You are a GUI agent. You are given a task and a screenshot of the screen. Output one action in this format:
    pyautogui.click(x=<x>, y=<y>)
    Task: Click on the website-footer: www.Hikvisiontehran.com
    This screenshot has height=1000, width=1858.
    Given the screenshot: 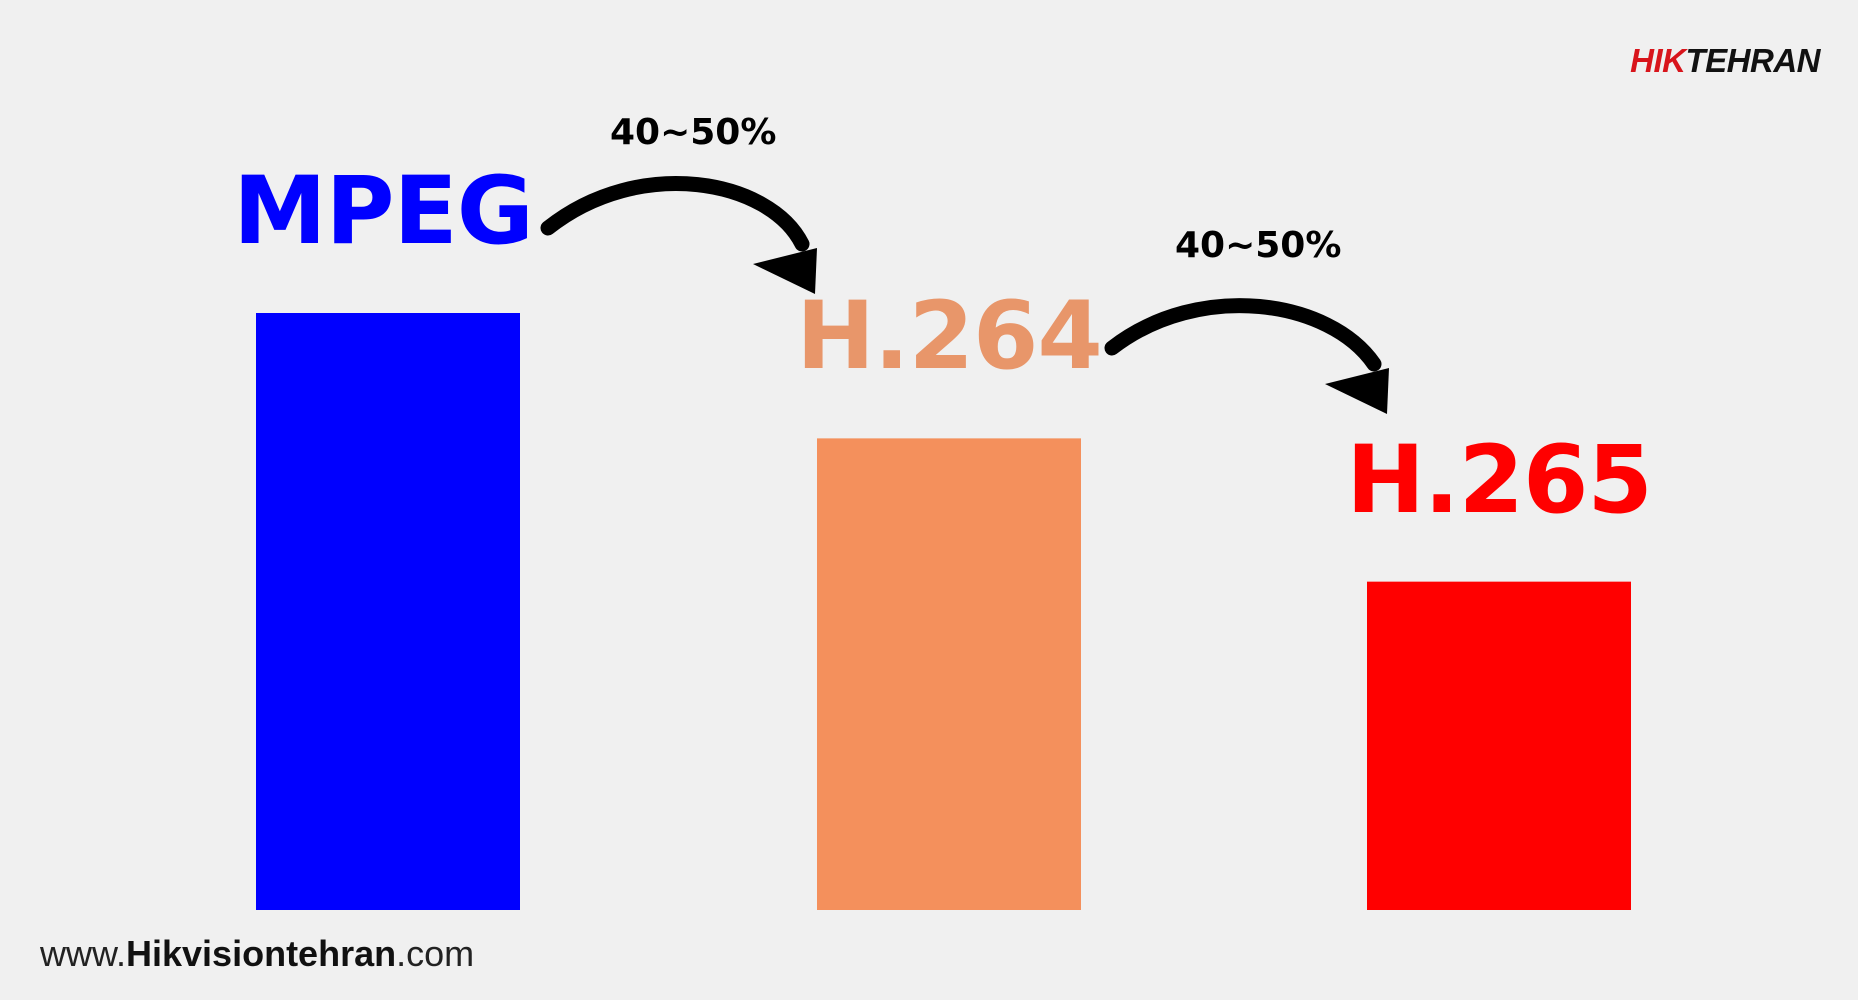 What is the action you would take?
    pyautogui.click(x=257, y=954)
    